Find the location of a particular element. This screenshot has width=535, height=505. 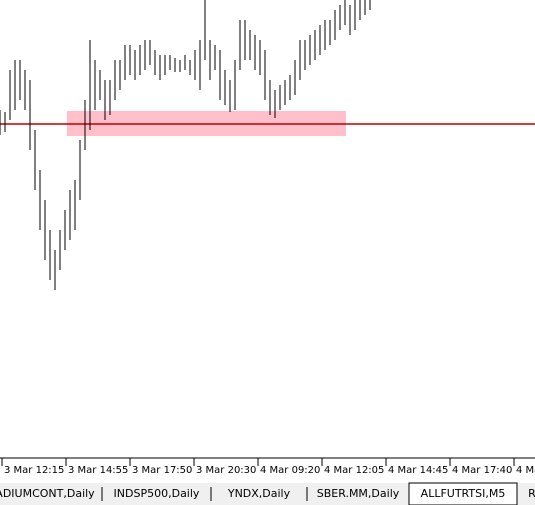

tab: YNDX,Daily is located at coordinates (267, 494).